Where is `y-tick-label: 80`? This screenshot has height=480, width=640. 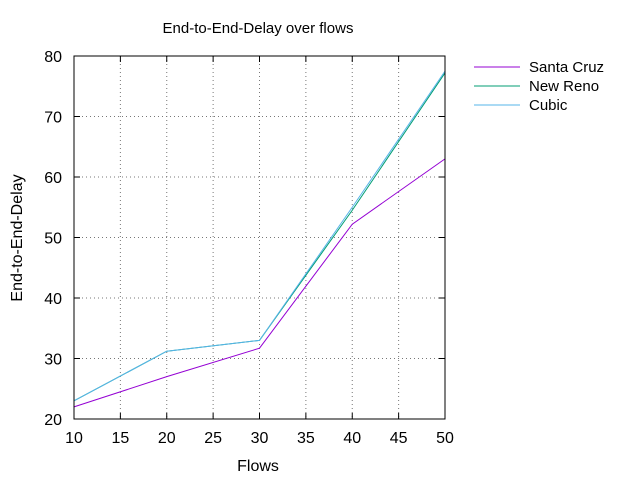 y-tick-label: 80 is located at coordinates (53, 57).